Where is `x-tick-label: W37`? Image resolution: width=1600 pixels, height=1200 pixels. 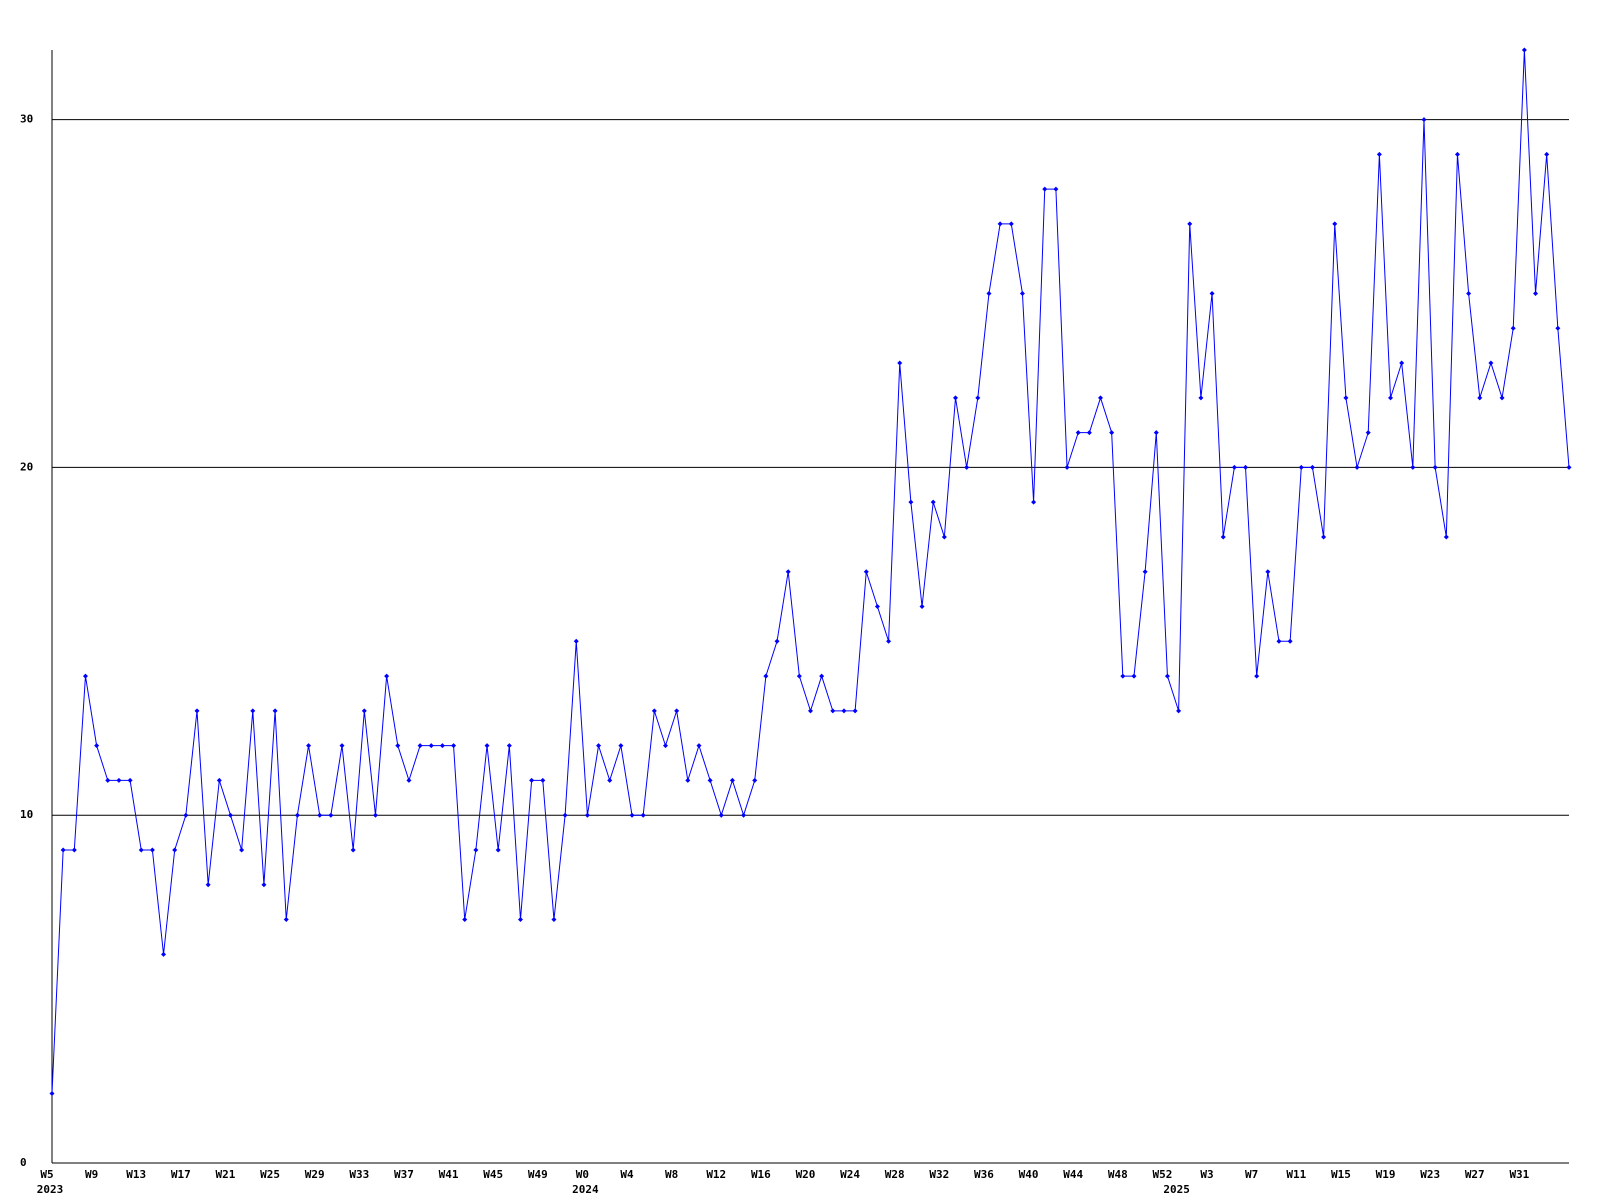 x-tick-label: W37 is located at coordinates (404, 1174).